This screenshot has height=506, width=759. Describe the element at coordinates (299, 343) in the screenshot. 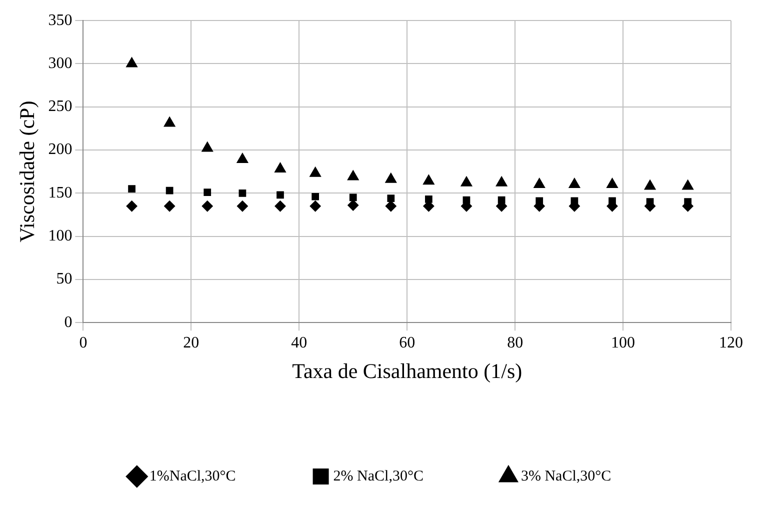

I see `x-tick-label: 40` at that location.